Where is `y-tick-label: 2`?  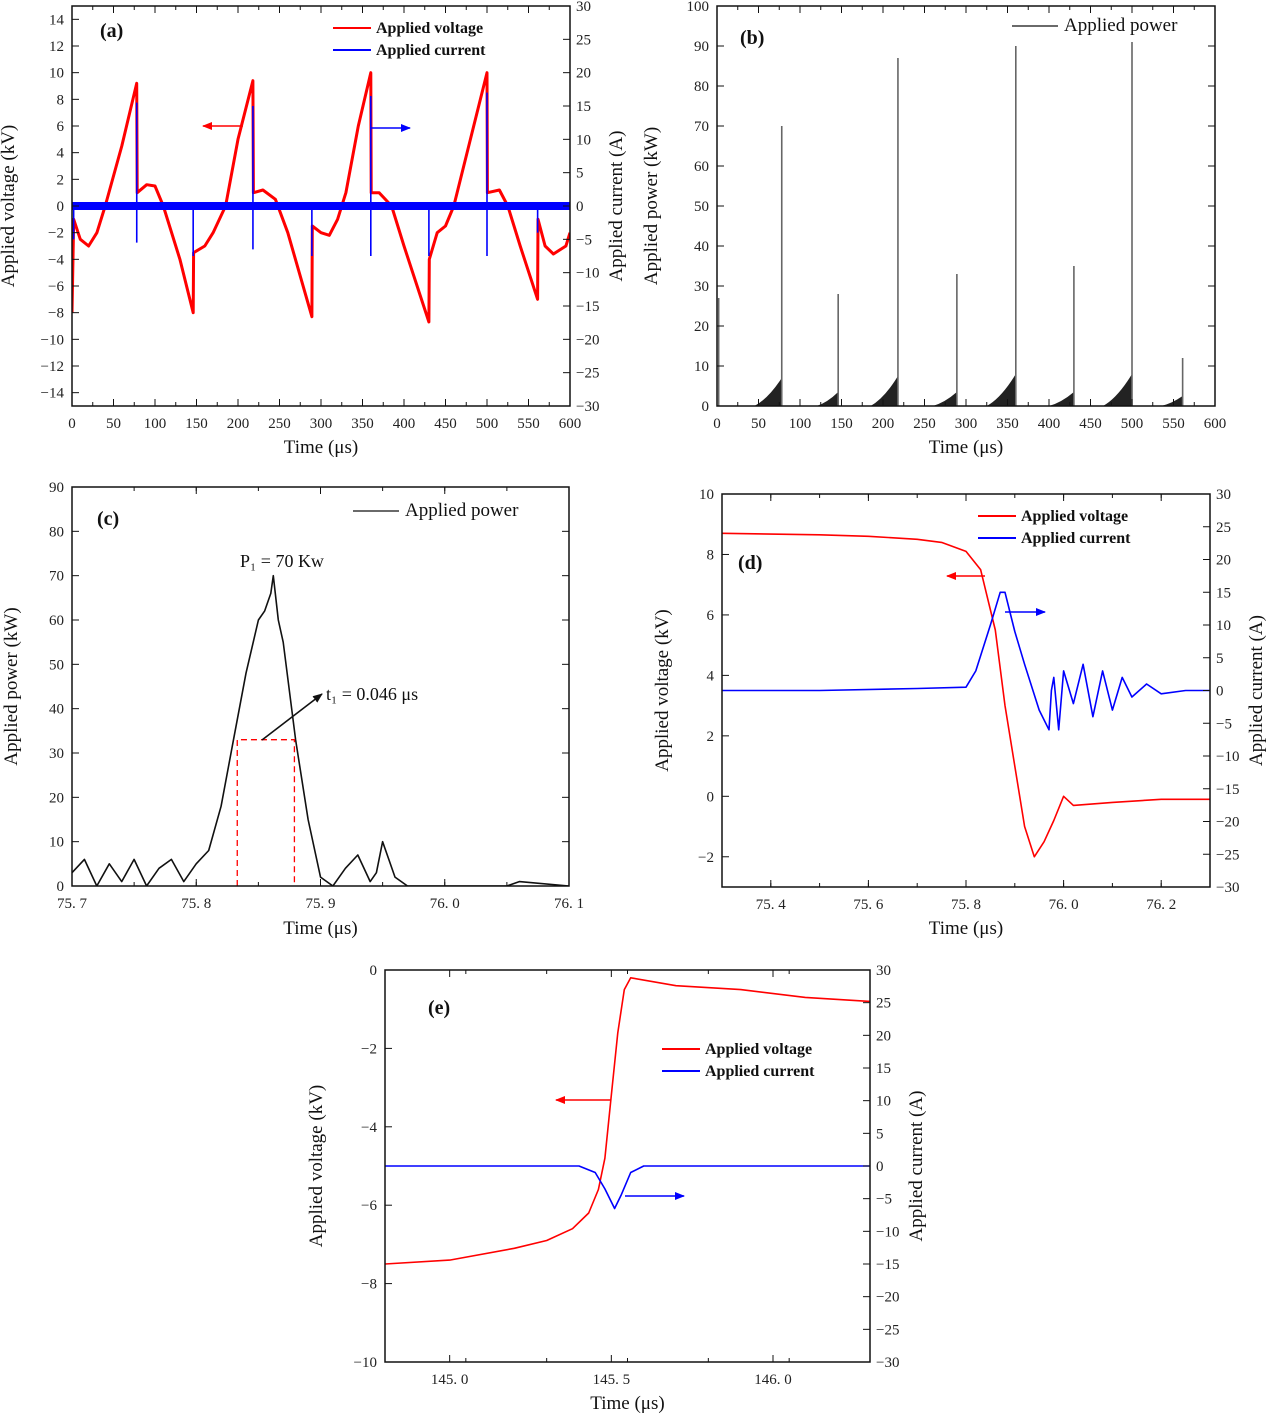
y-tick-label: 2 is located at coordinates (711, 737).